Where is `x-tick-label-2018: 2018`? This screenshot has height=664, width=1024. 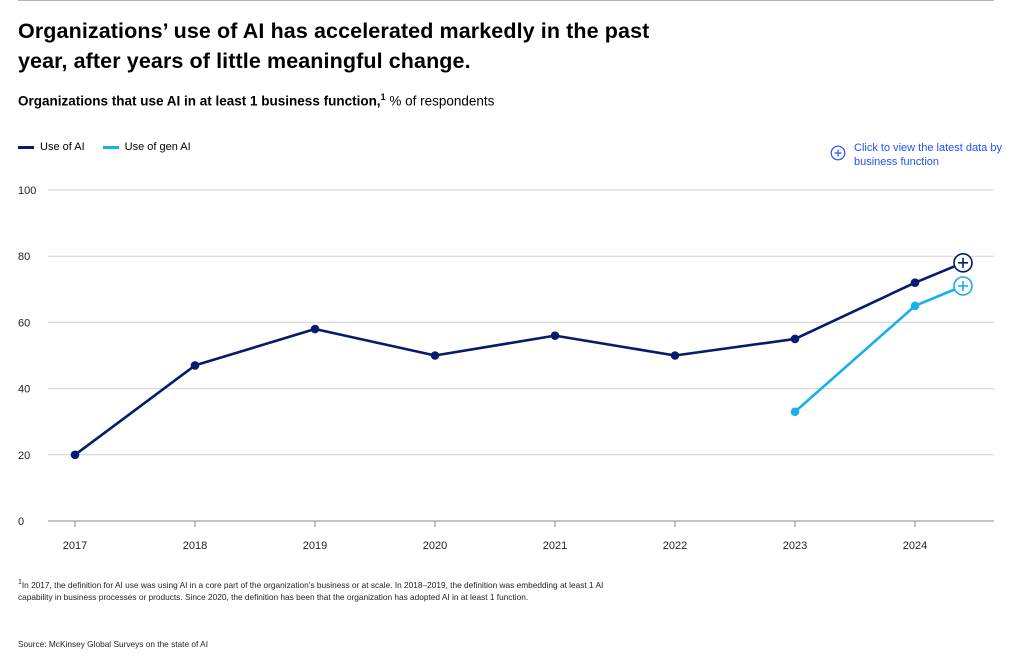
x-tick-label-2018: 2018 is located at coordinates (195, 546).